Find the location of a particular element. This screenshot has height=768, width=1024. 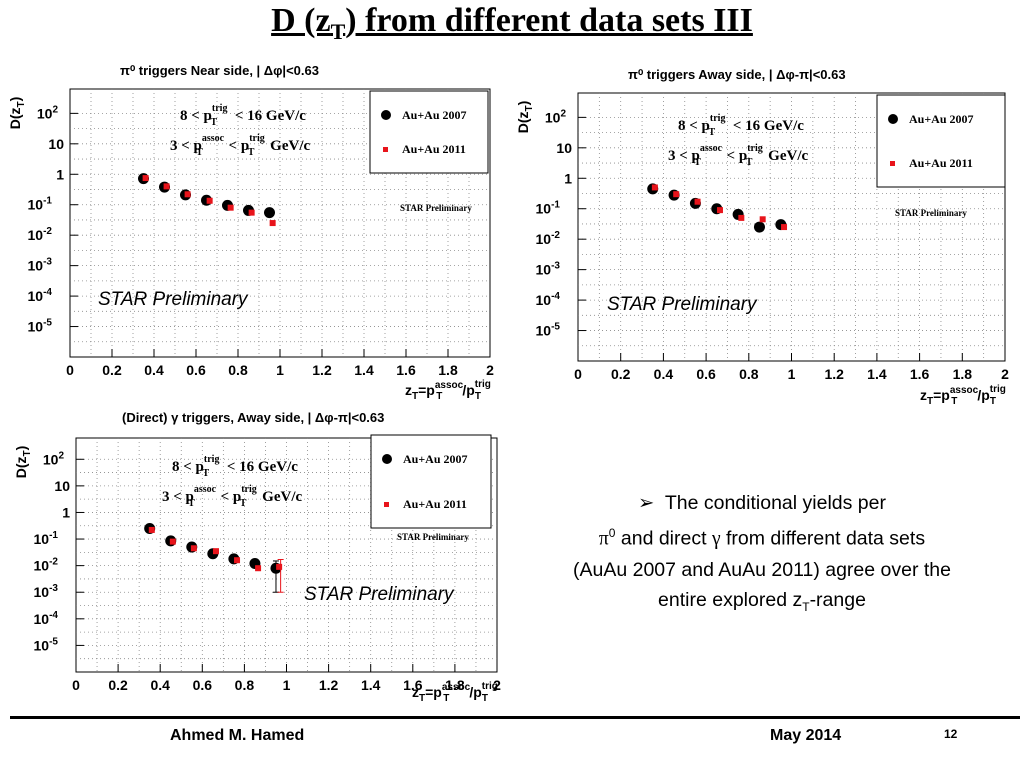

footer-author: Ahmed M. Hamed is located at coordinates (237, 735).